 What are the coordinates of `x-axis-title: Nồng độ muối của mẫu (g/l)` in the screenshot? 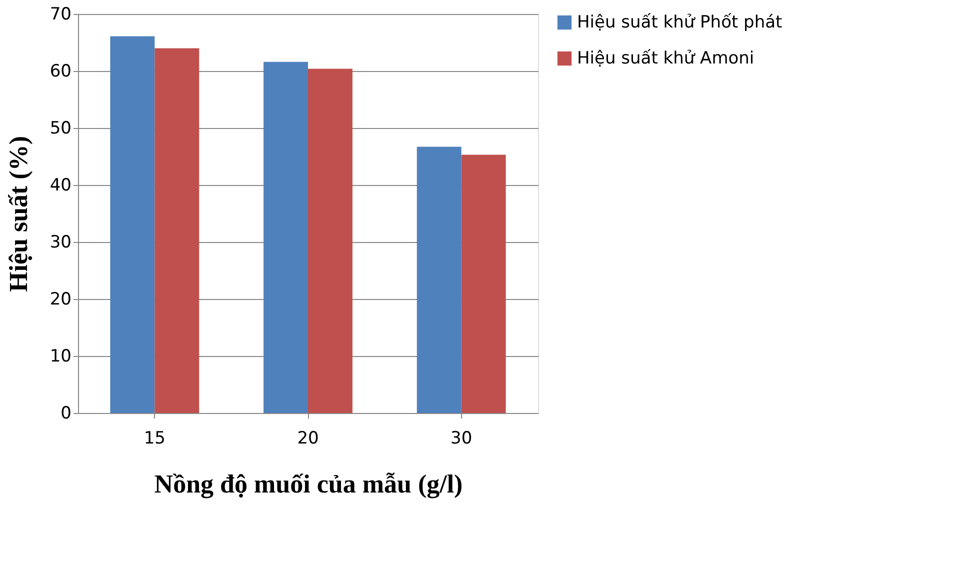 It's located at (308, 484).